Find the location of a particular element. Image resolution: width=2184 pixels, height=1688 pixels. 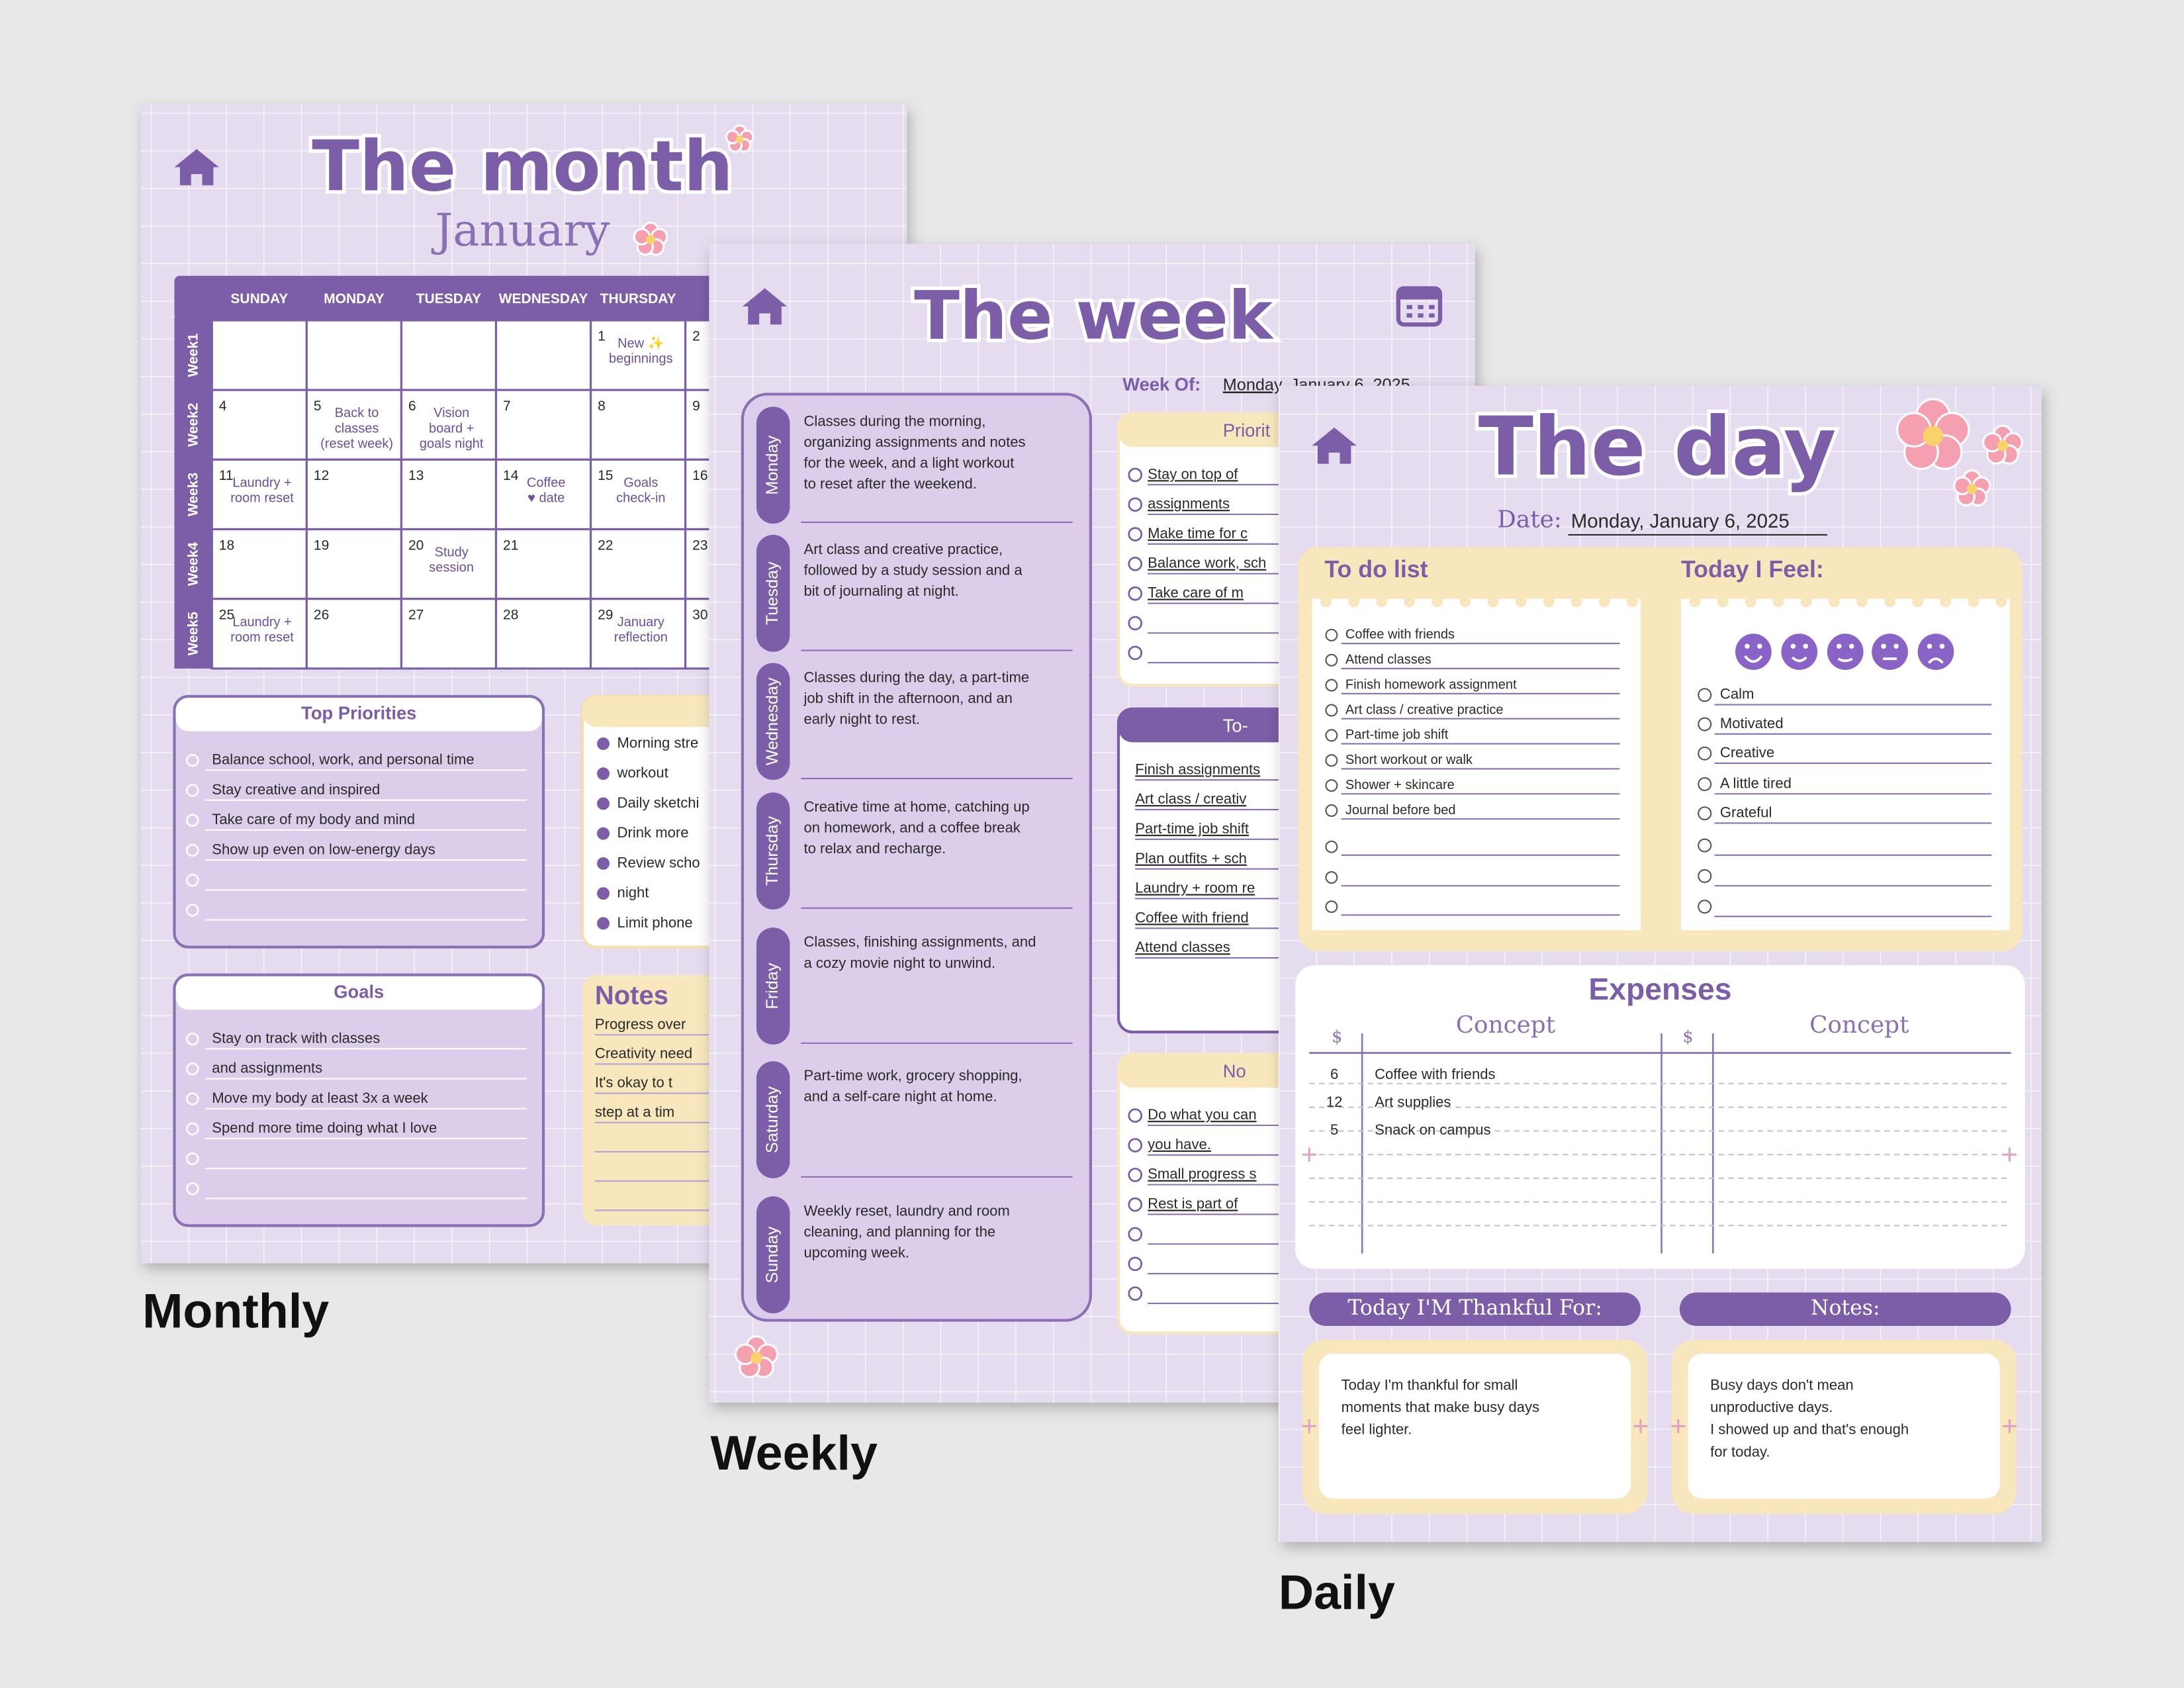

day-number: 6 is located at coordinates (412, 406).